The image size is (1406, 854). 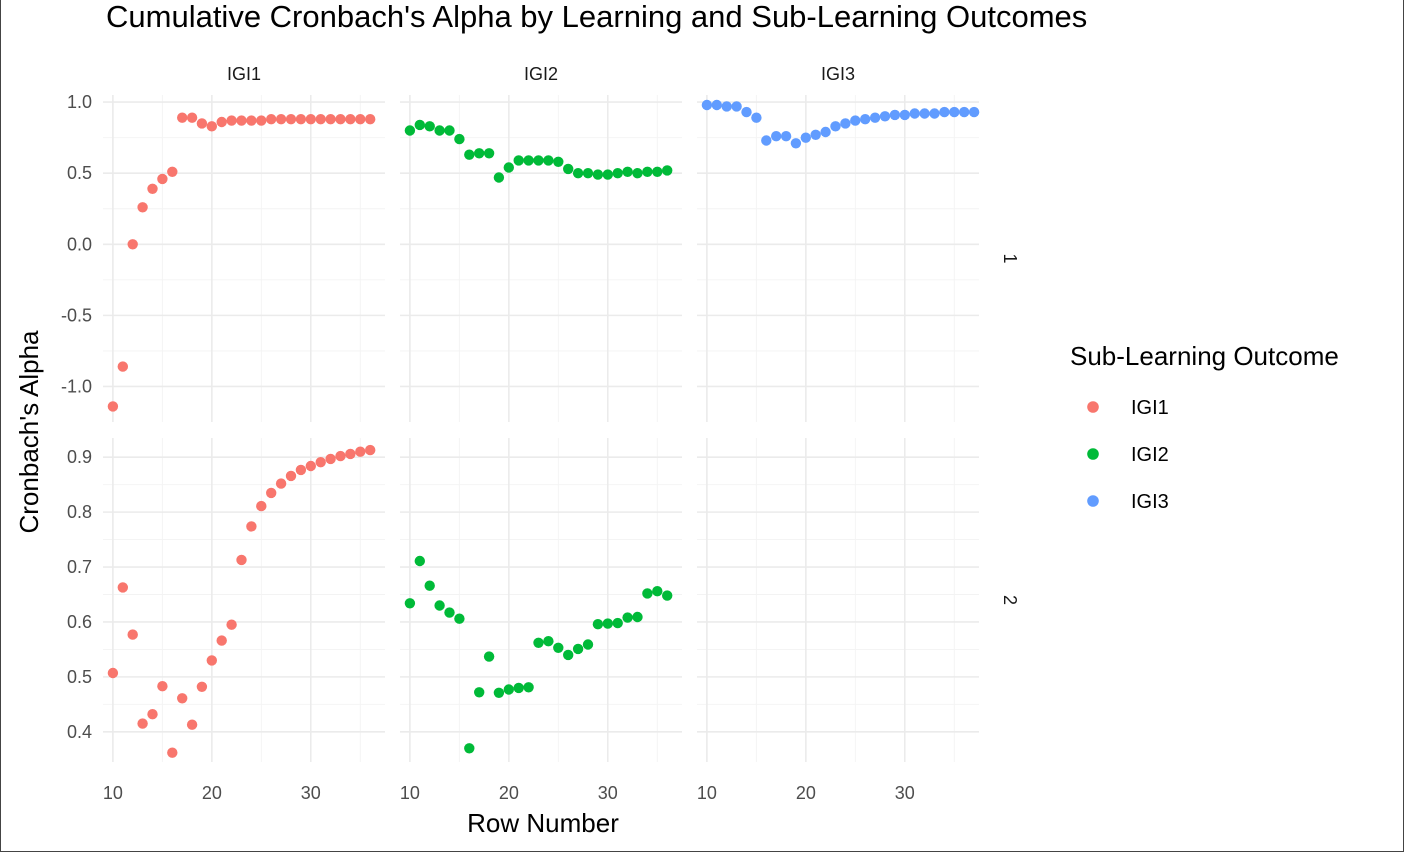 What do you see at coordinates (244, 600) in the screenshot?
I see `panel-row2-igi1` at bounding box center [244, 600].